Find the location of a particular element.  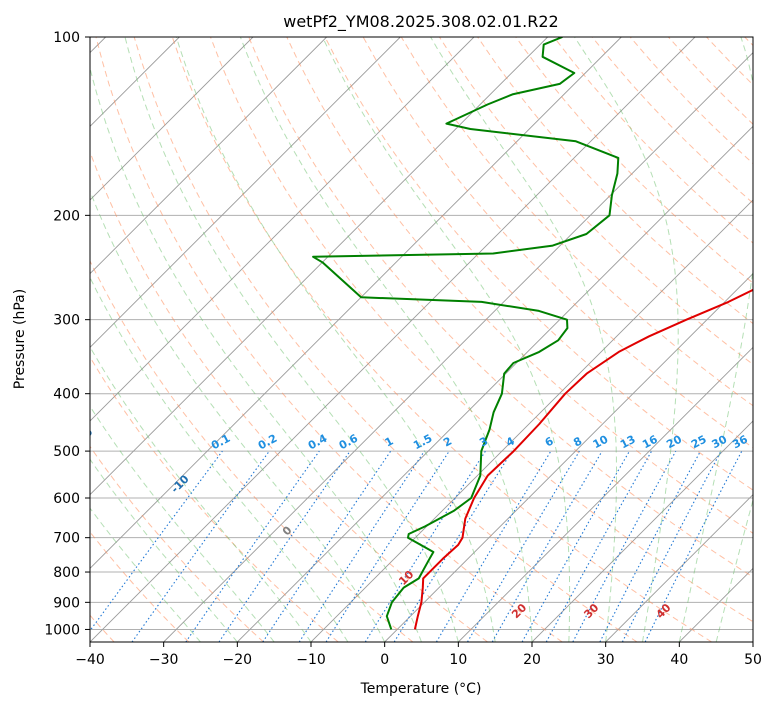

y-tick-label: 500 is located at coordinates (66, 452).